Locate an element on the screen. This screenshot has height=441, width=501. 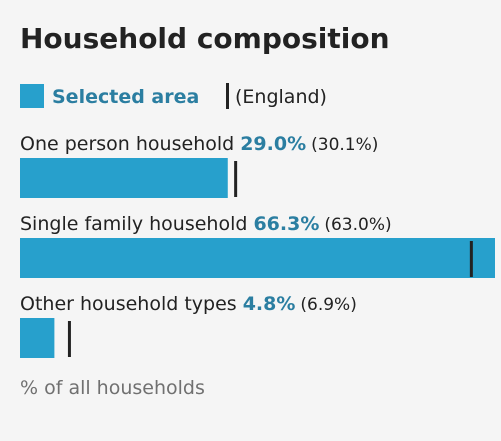
row-label: One person household 29.0% (30.1%) is located at coordinates (199, 144).